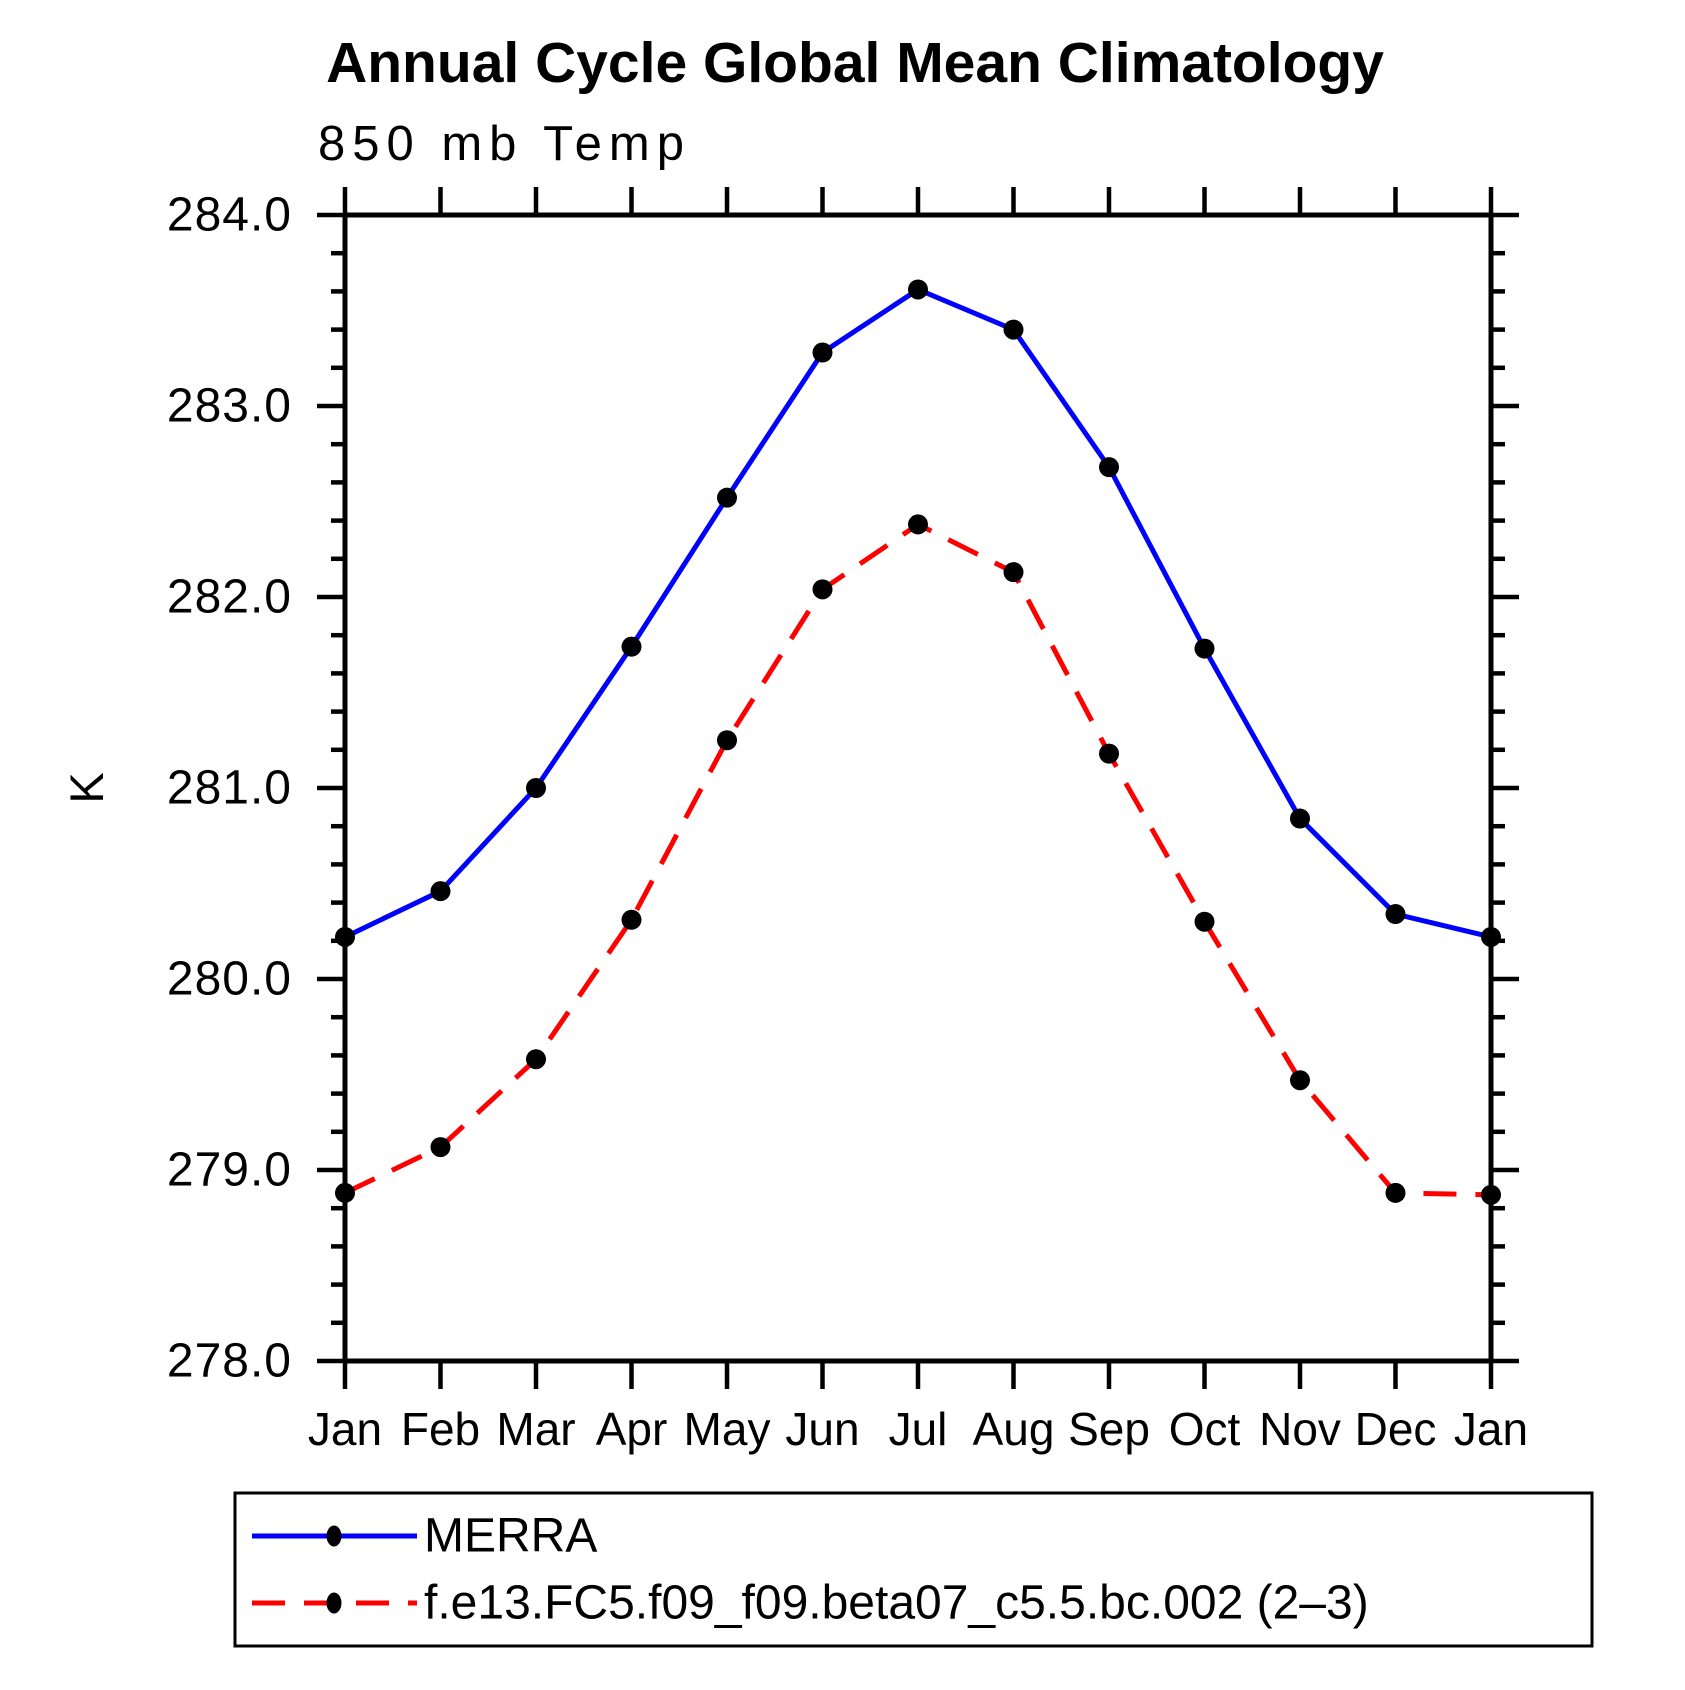 The width and height of the screenshot is (1685, 1690). I want to click on x-tick-label: Apr, so click(632, 1429).